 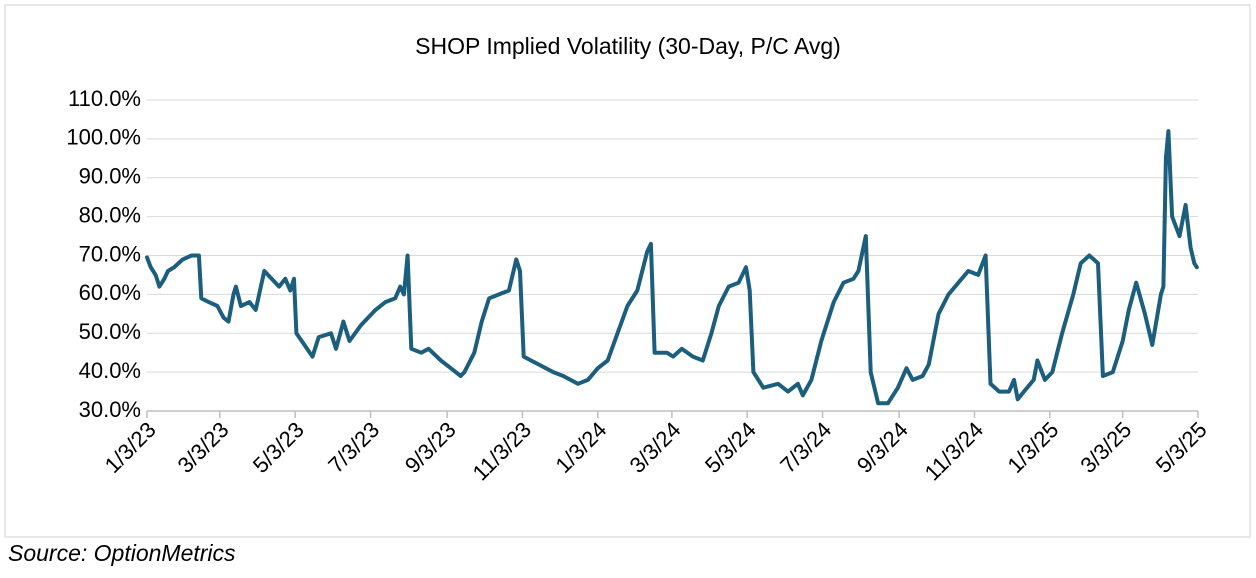 What do you see at coordinates (104, 98) in the screenshot?
I see `y-tick-label: 110.0%` at bounding box center [104, 98].